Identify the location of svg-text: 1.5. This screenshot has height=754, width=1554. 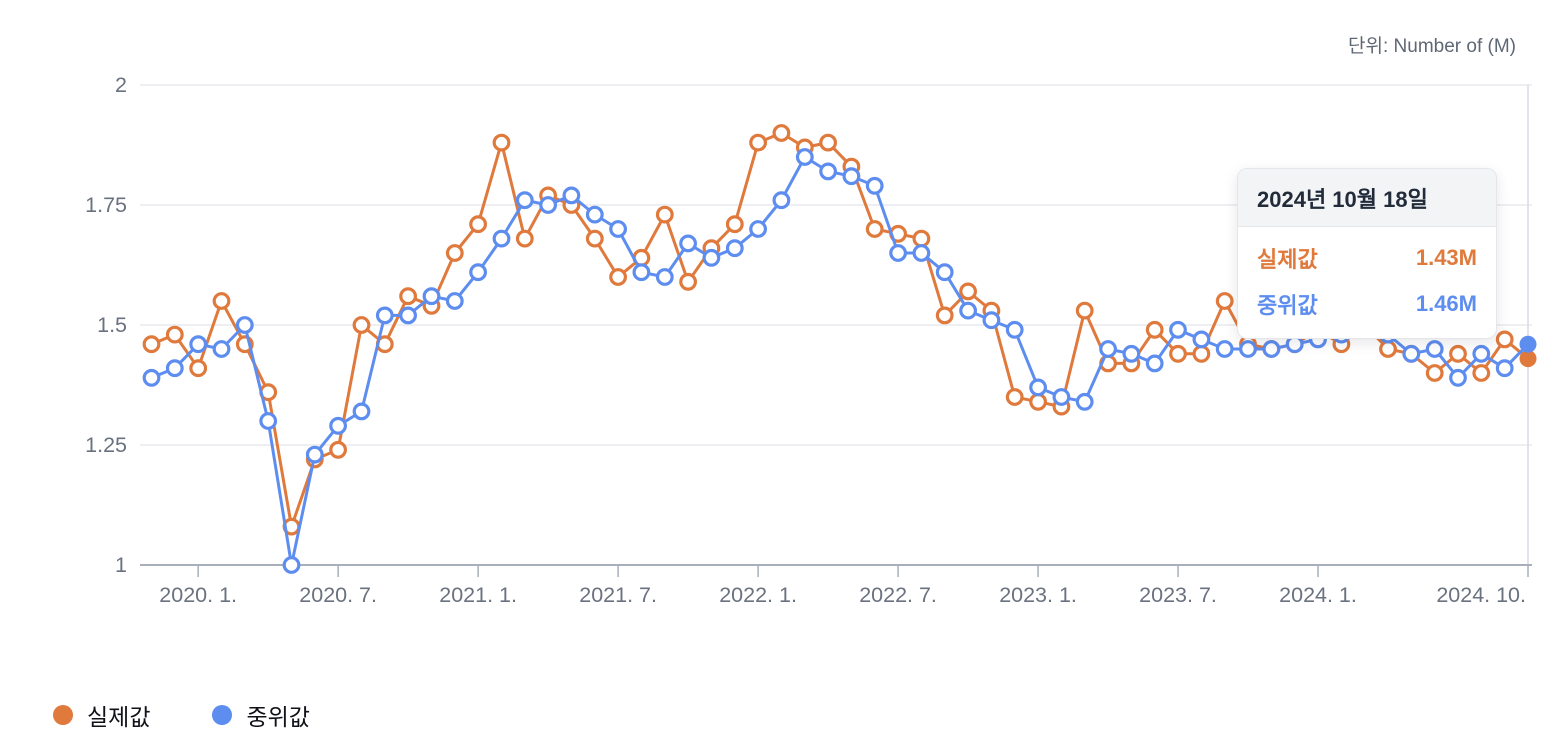
(112, 325).